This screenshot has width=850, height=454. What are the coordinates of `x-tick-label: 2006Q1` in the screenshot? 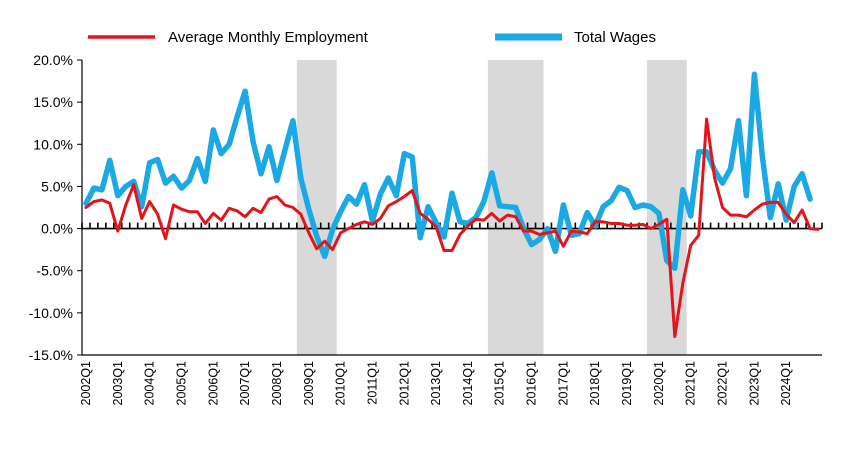 It's located at (213, 383).